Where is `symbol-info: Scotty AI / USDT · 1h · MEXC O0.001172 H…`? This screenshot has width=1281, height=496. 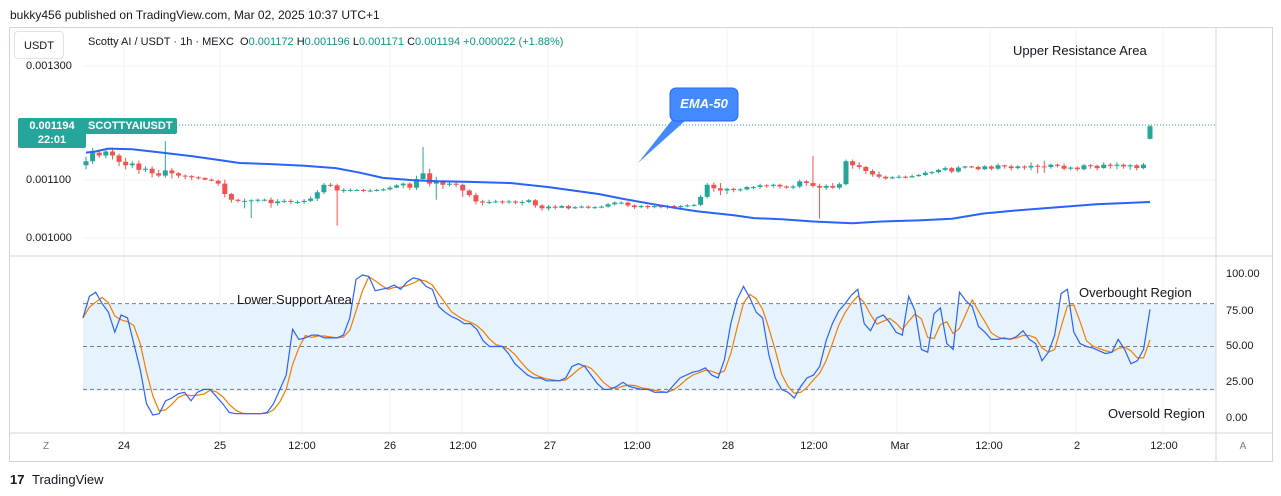 symbol-info: Scotty AI / USDT · 1h · MEXC O0.001172 H… is located at coordinates (325, 42).